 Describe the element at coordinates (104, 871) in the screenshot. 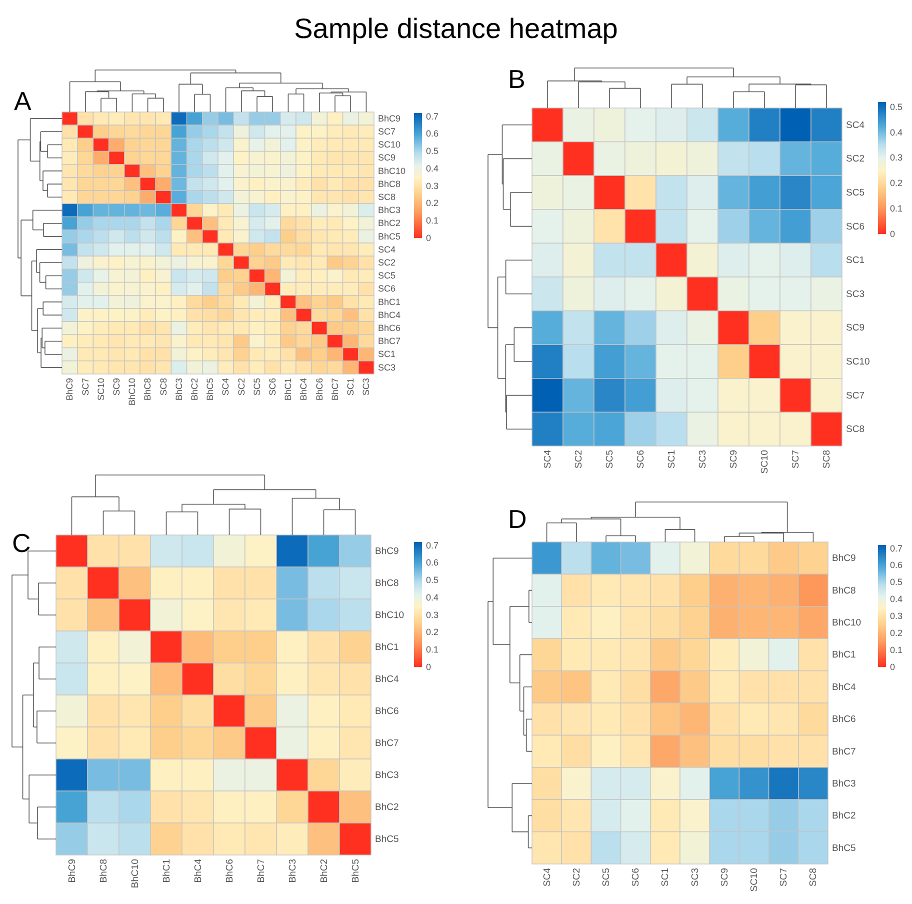

I see `x-tick-label: BhC8` at that location.